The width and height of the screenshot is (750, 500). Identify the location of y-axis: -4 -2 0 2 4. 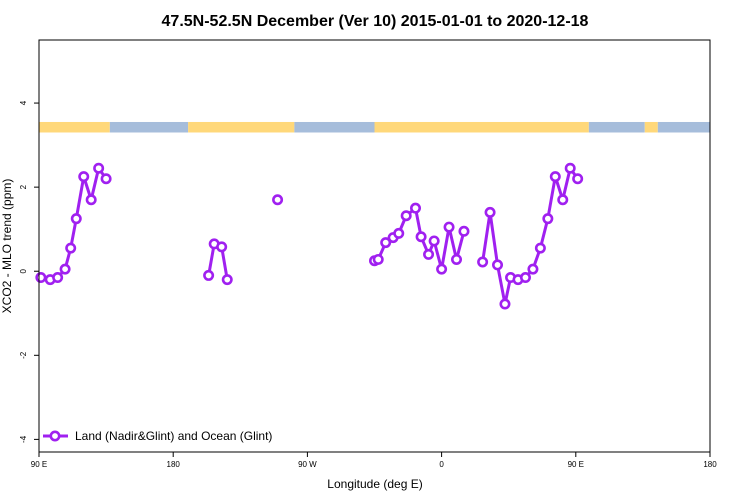
(29, 271).